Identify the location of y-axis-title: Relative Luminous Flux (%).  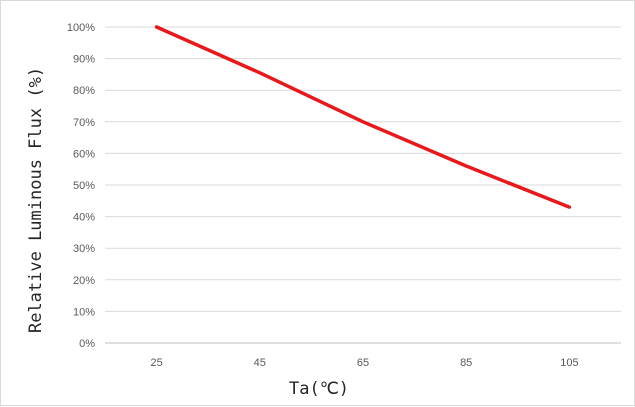
(36, 200).